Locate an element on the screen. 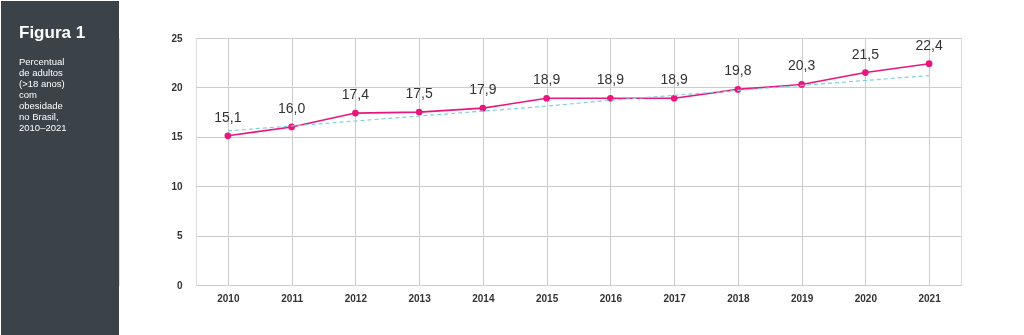 This screenshot has width=1024, height=335. y-tick-label: 10 is located at coordinates (177, 186).